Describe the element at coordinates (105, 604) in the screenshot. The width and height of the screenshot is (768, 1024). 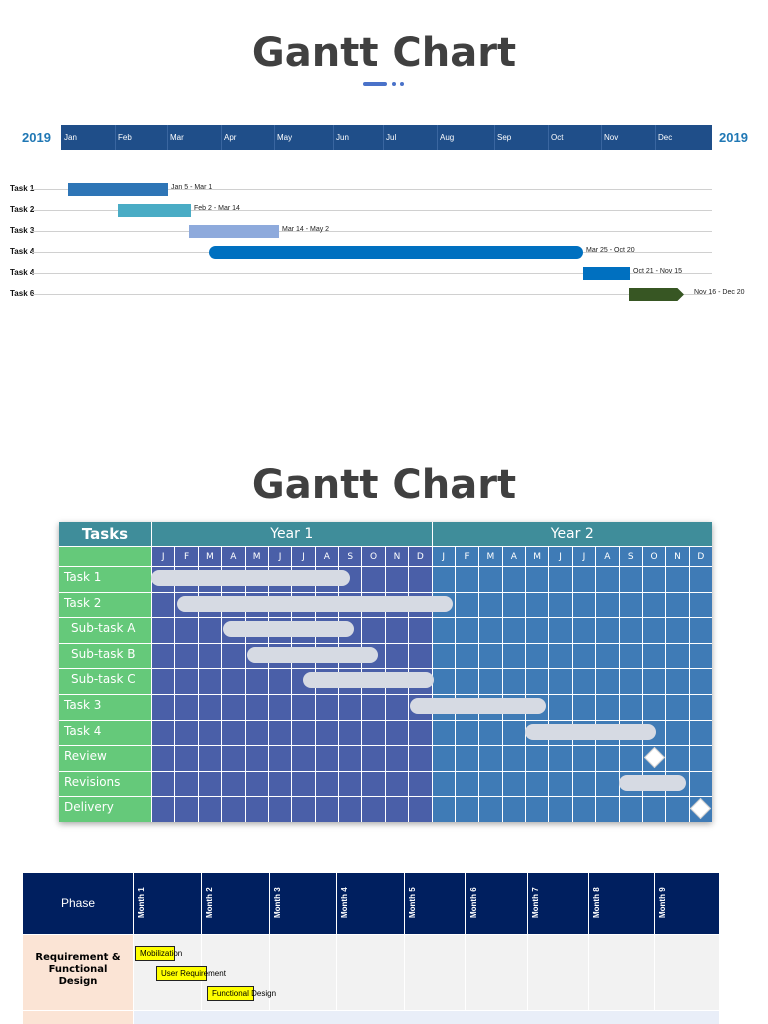
I see `task-row-label: Task 2` at that location.